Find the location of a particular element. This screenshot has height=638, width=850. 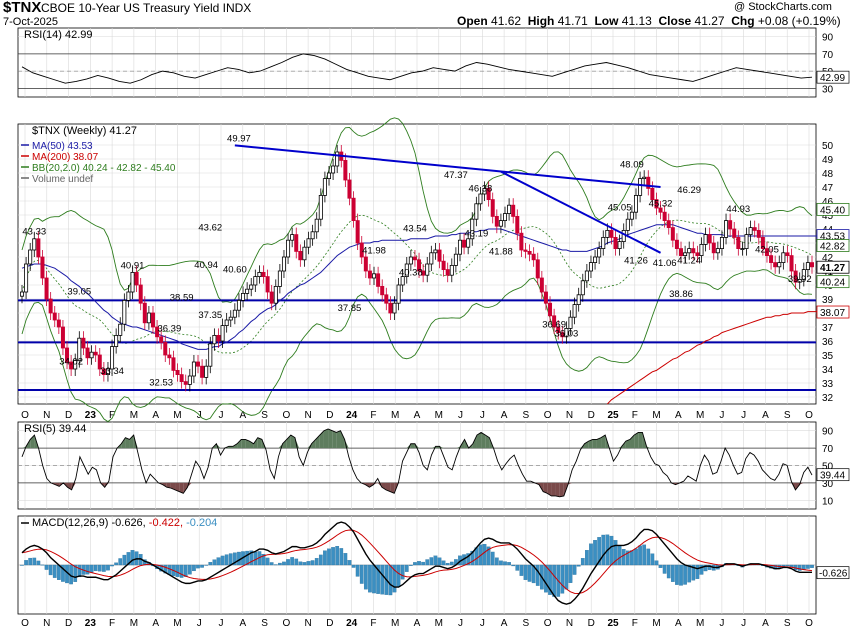

price-value-label: 48.09 is located at coordinates (632, 165).